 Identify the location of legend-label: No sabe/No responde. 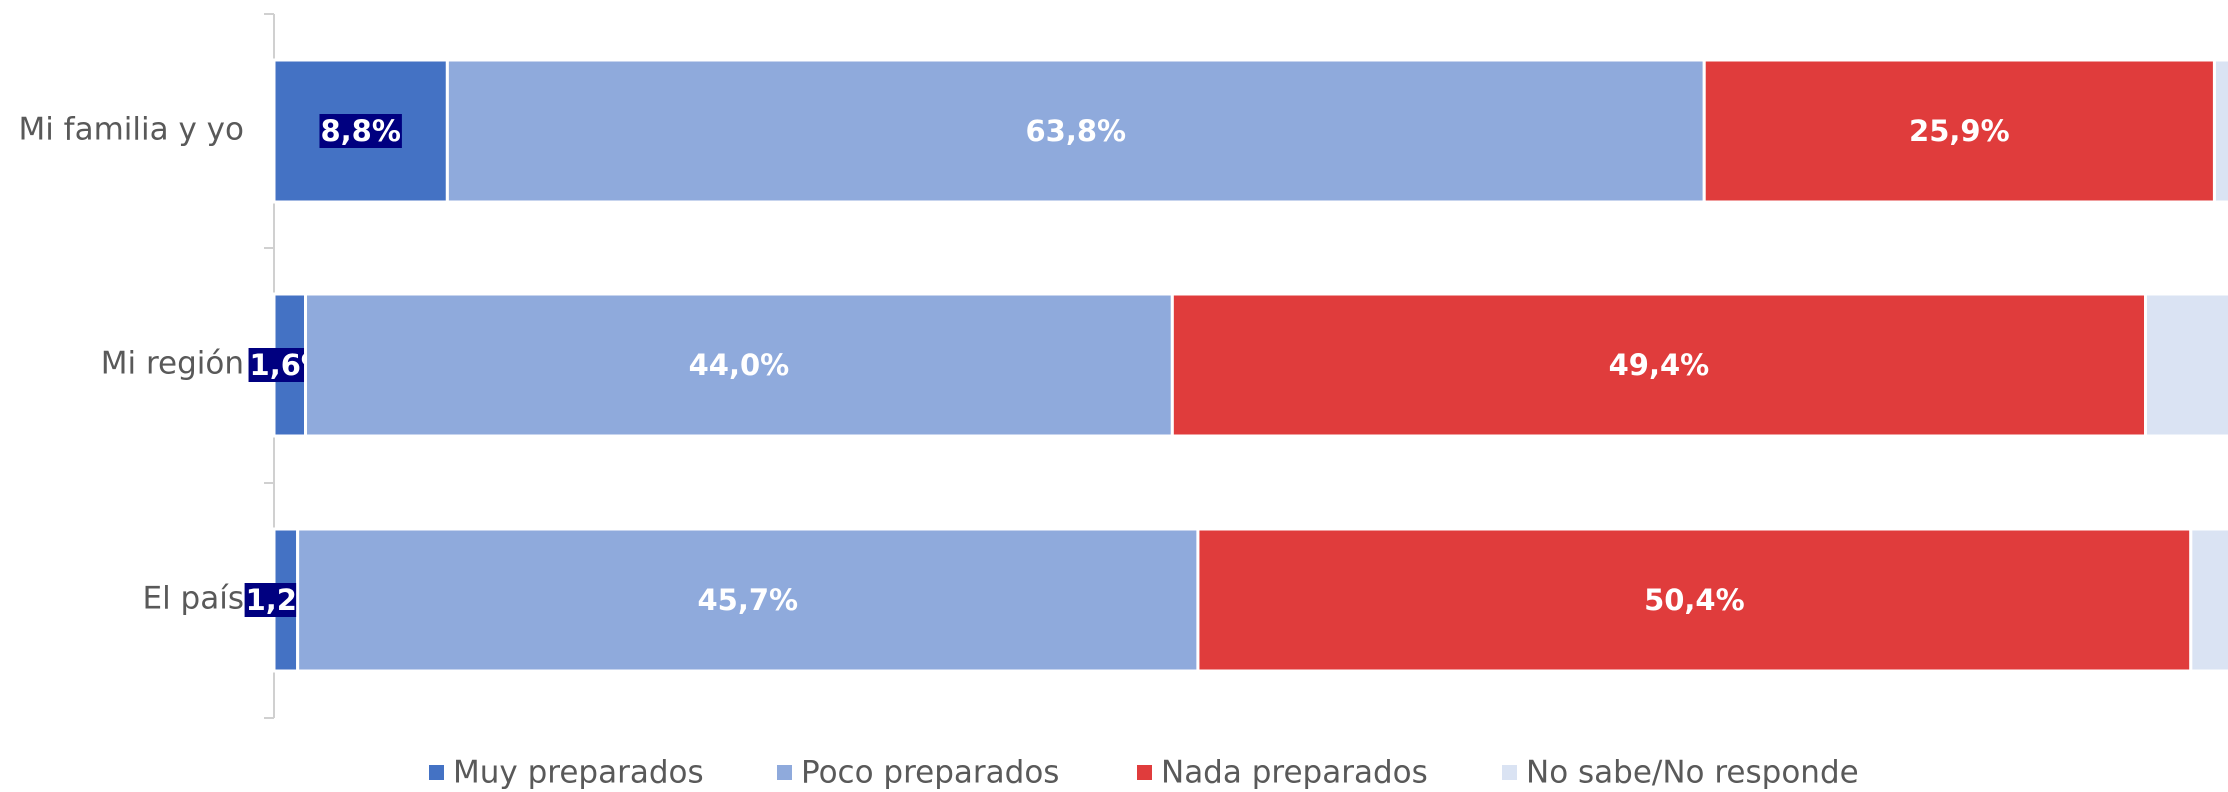
(1692, 773).